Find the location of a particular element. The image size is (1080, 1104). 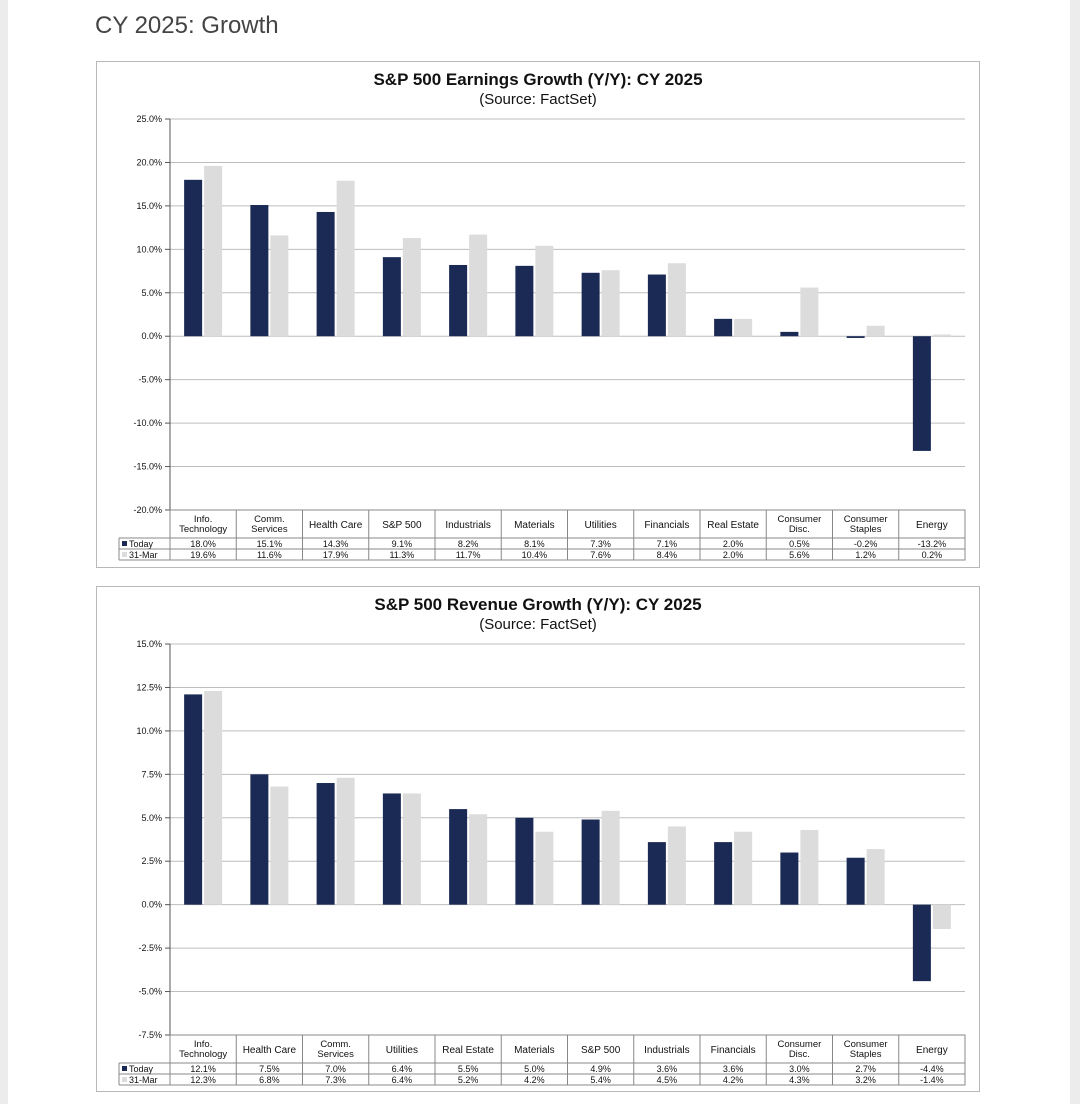

earnings-y-tick-label: -5.0% is located at coordinates (150, 380).